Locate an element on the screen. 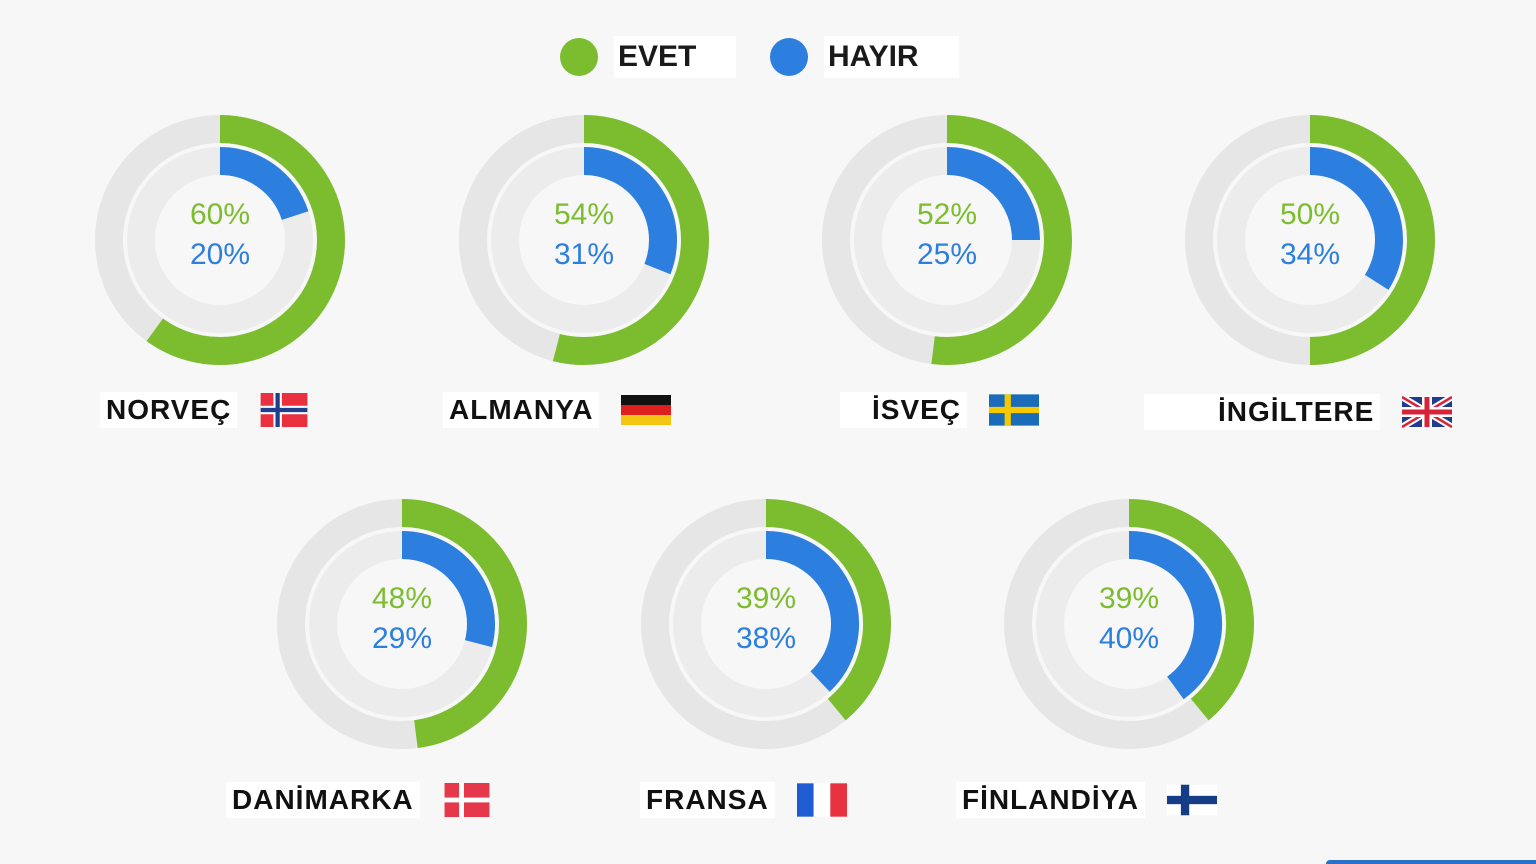 Image resolution: width=1536 pixels, height=864 pixels. donut-chart-fransa: 39% 38% is located at coordinates (766, 624).